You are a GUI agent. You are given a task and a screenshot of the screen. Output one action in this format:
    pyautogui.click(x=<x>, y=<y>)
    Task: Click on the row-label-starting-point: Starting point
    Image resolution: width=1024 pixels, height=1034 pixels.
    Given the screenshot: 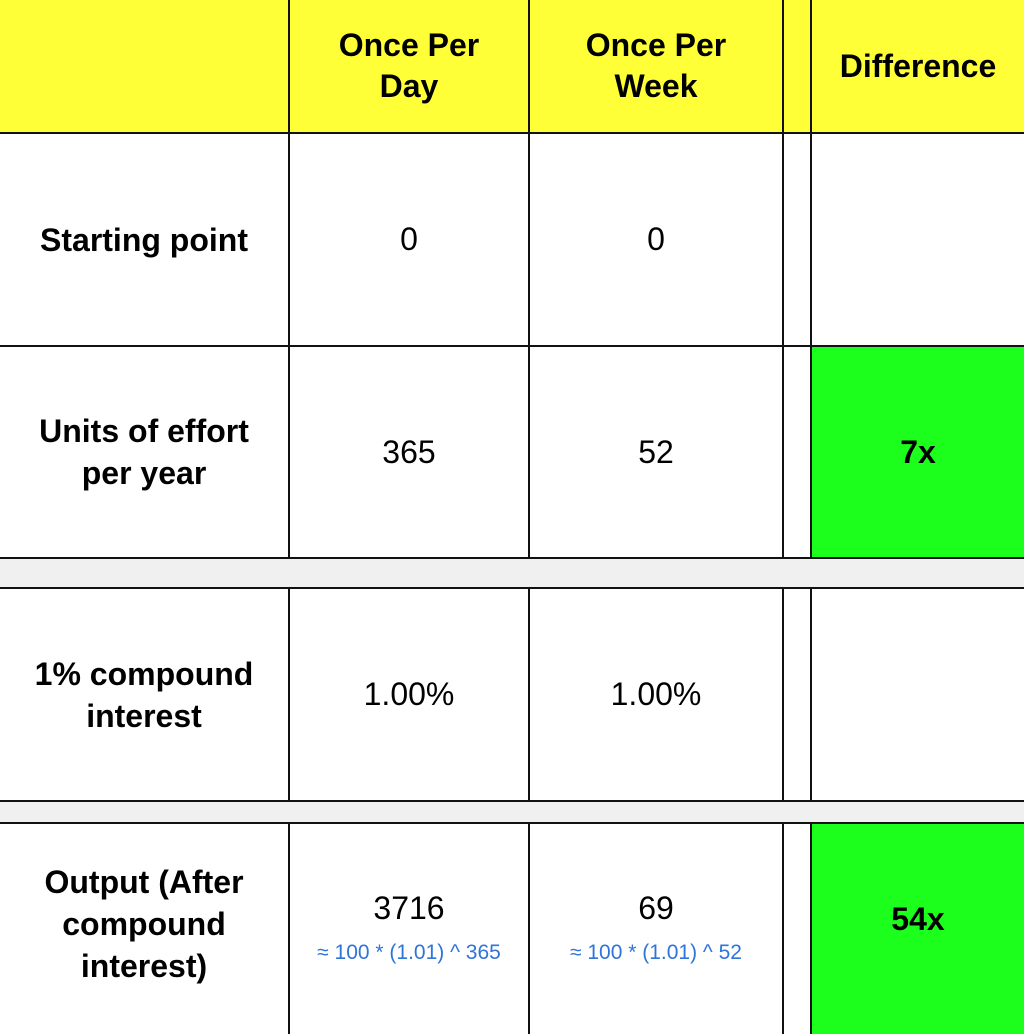 What is the action you would take?
    pyautogui.click(x=145, y=240)
    